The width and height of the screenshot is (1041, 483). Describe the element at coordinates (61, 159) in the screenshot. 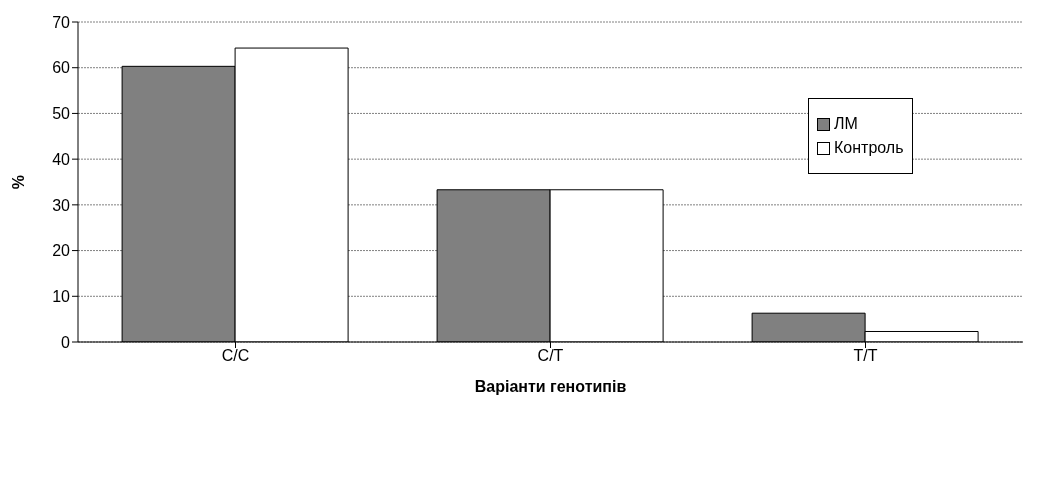

I see `y-tick-label: 40` at that location.